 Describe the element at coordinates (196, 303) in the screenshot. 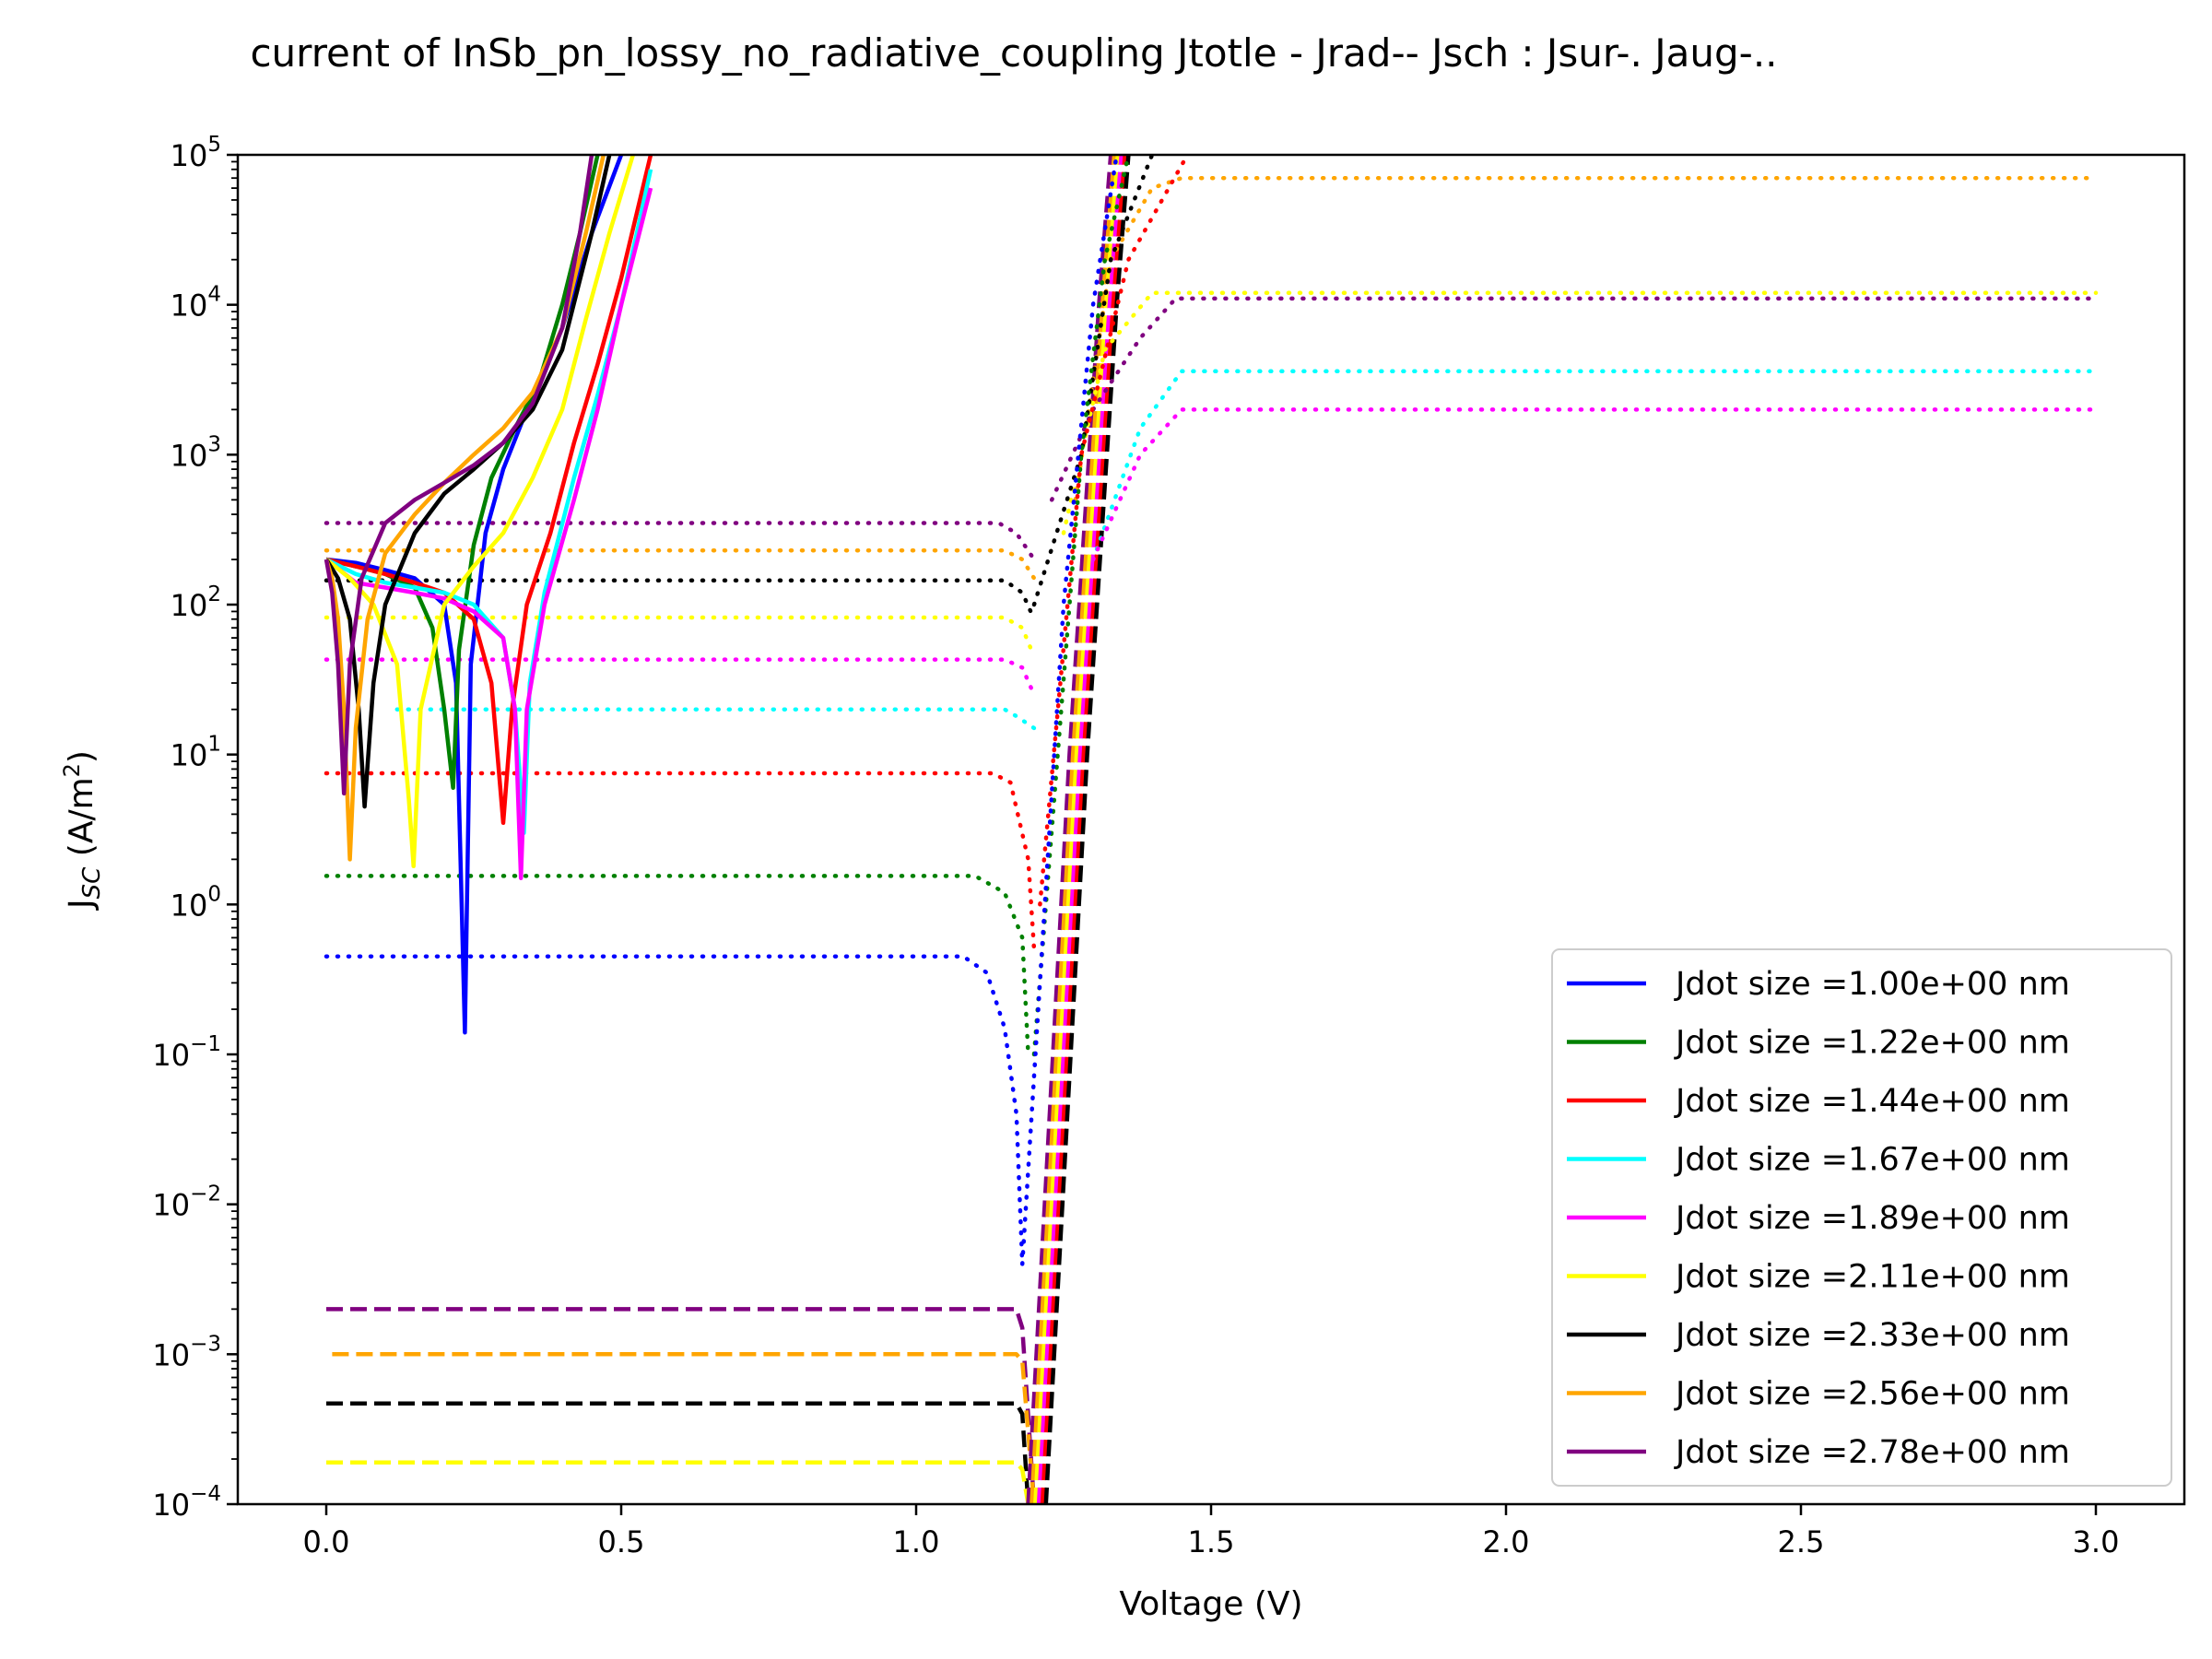

I see `y-tick-label-1: 10⁴` at that location.